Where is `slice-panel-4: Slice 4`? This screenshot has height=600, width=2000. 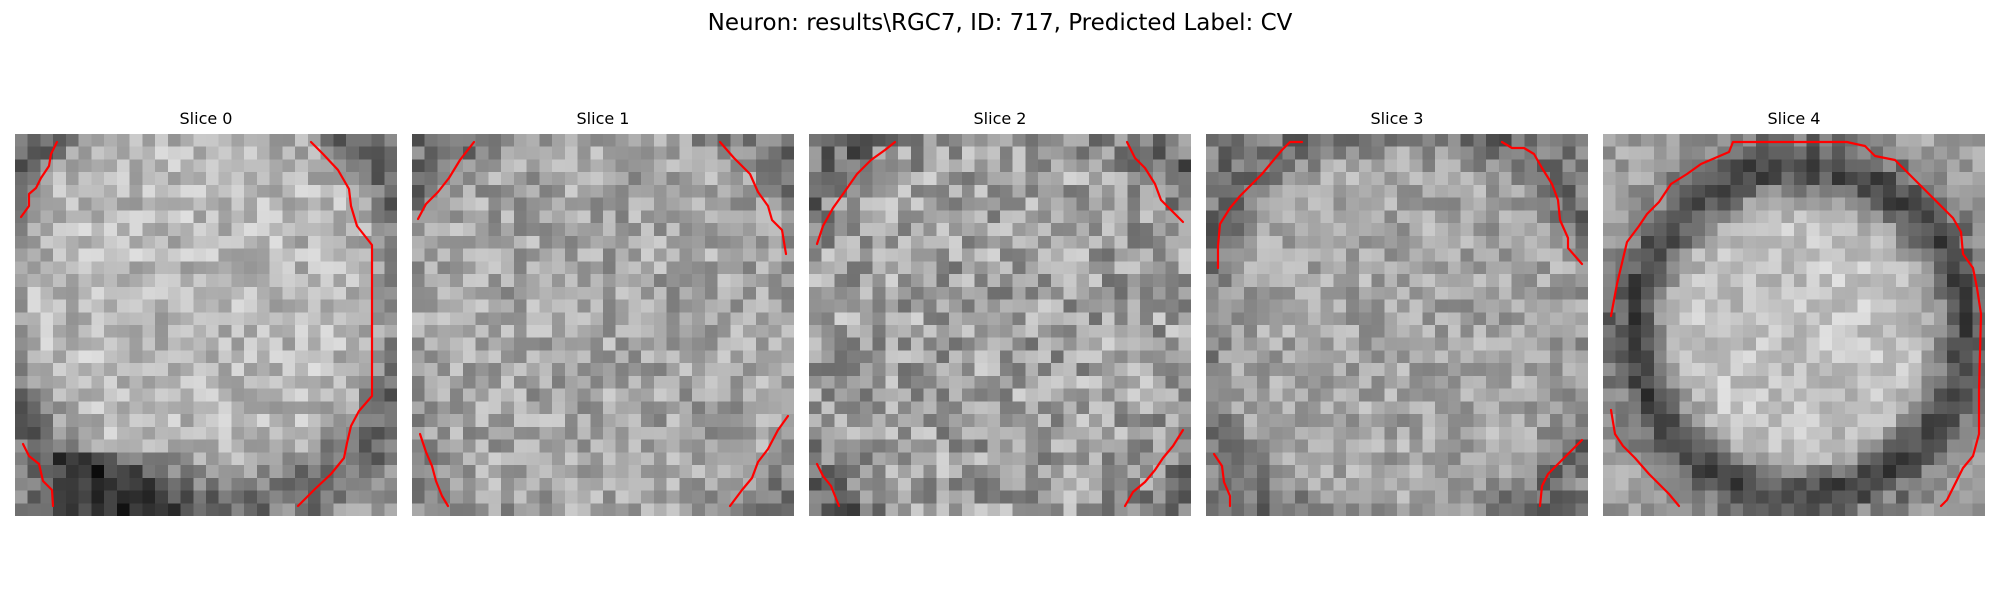
slice-panel-4: Slice 4 is located at coordinates (1794, 119).